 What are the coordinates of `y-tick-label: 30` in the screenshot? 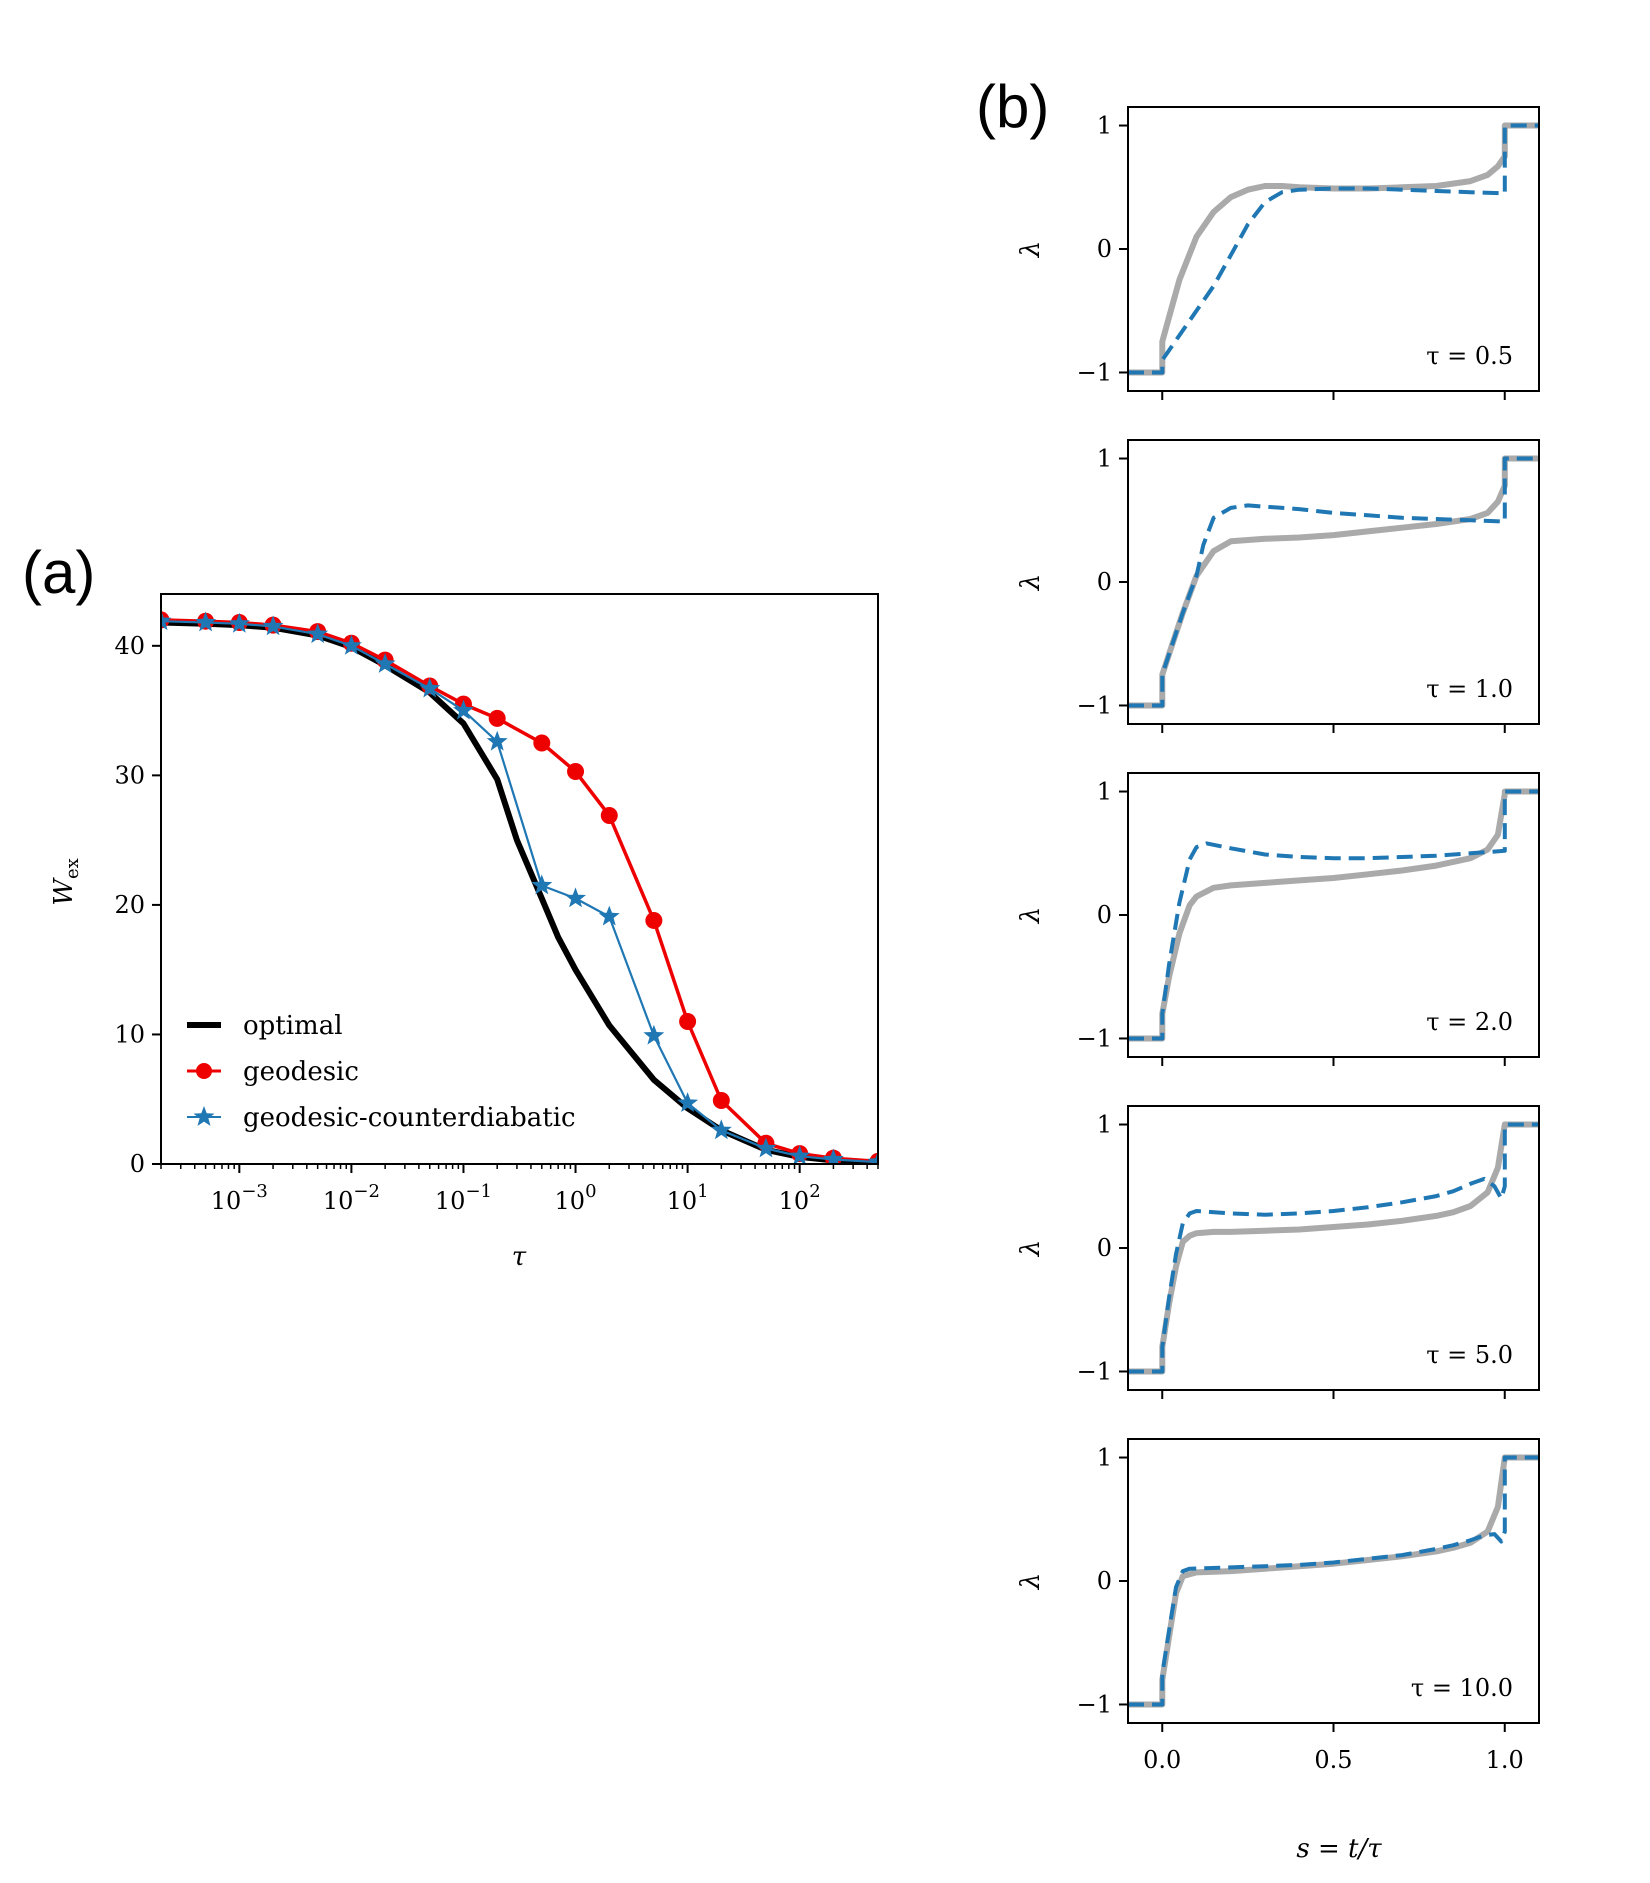 It's located at (129, 775).